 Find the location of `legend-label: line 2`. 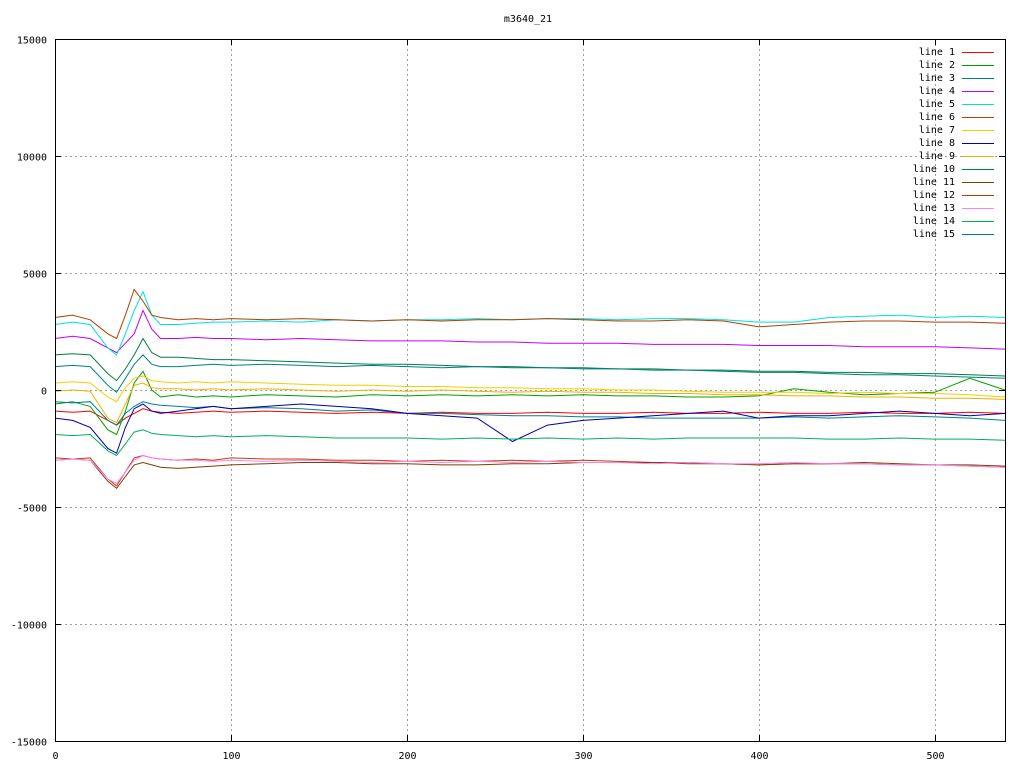

legend-label: line 2 is located at coordinates (937, 65).